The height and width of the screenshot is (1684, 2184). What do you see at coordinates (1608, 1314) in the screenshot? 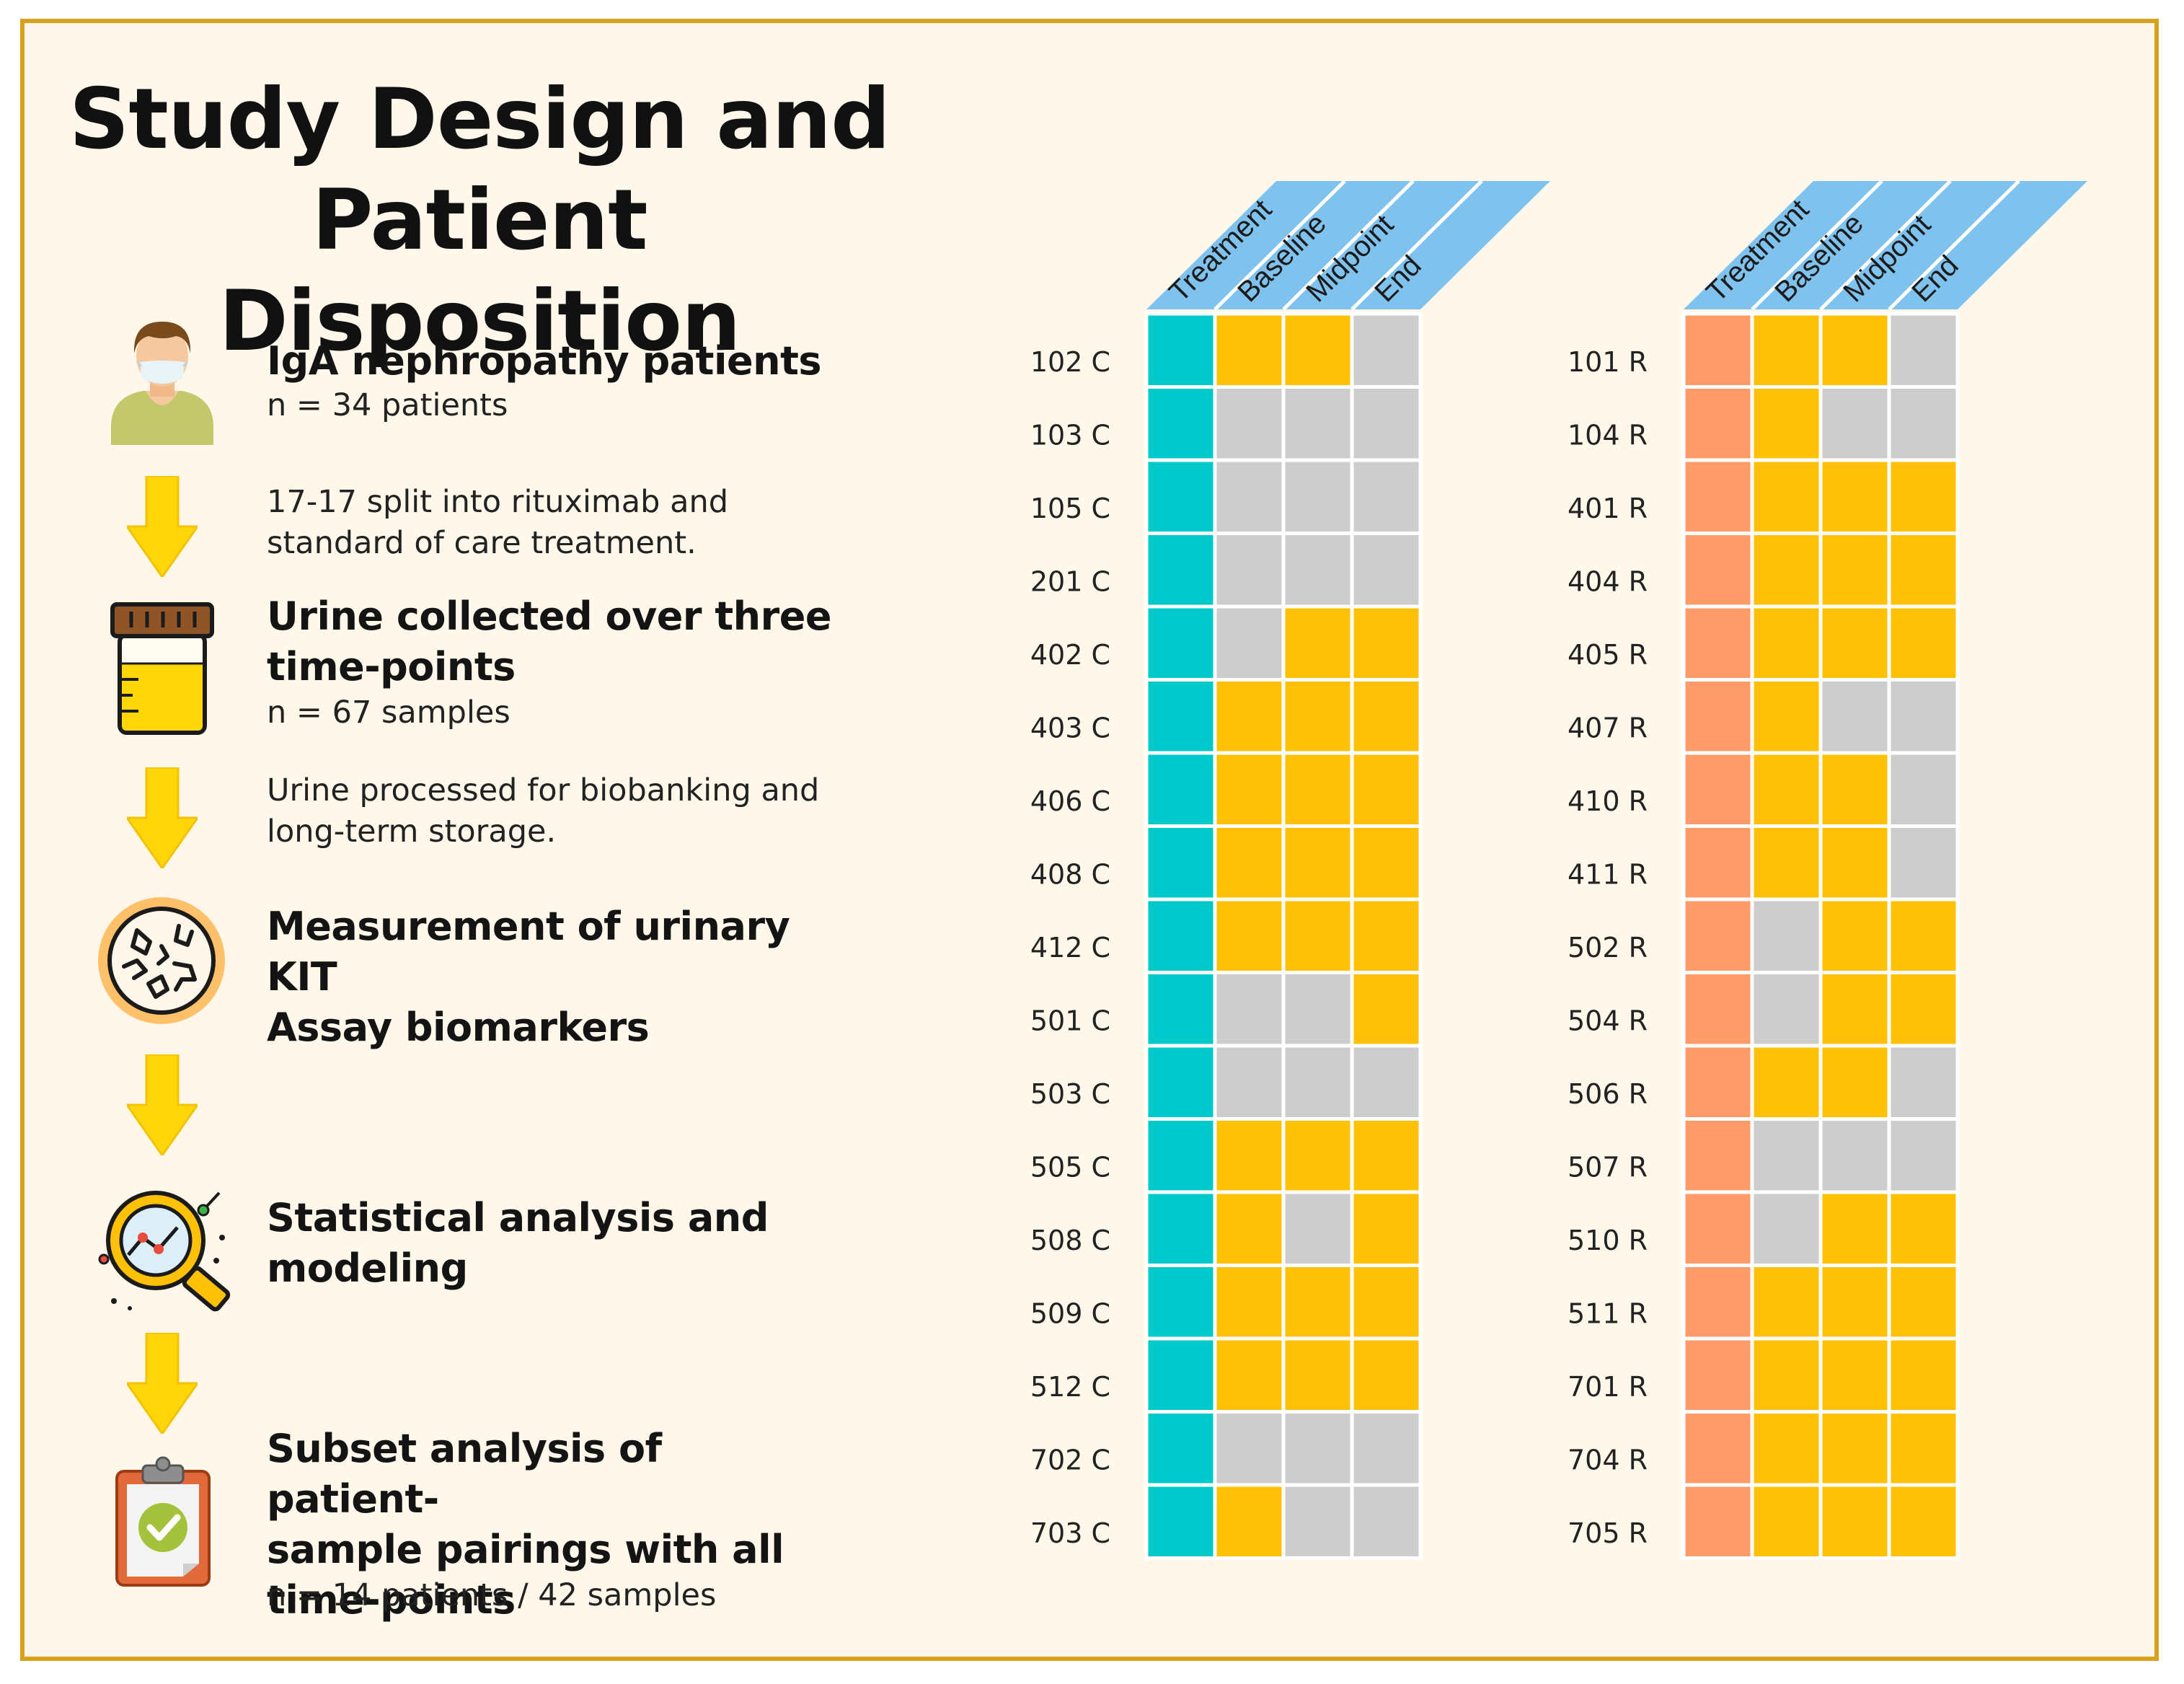
I see `rituximab-row-label: 511 R` at bounding box center [1608, 1314].